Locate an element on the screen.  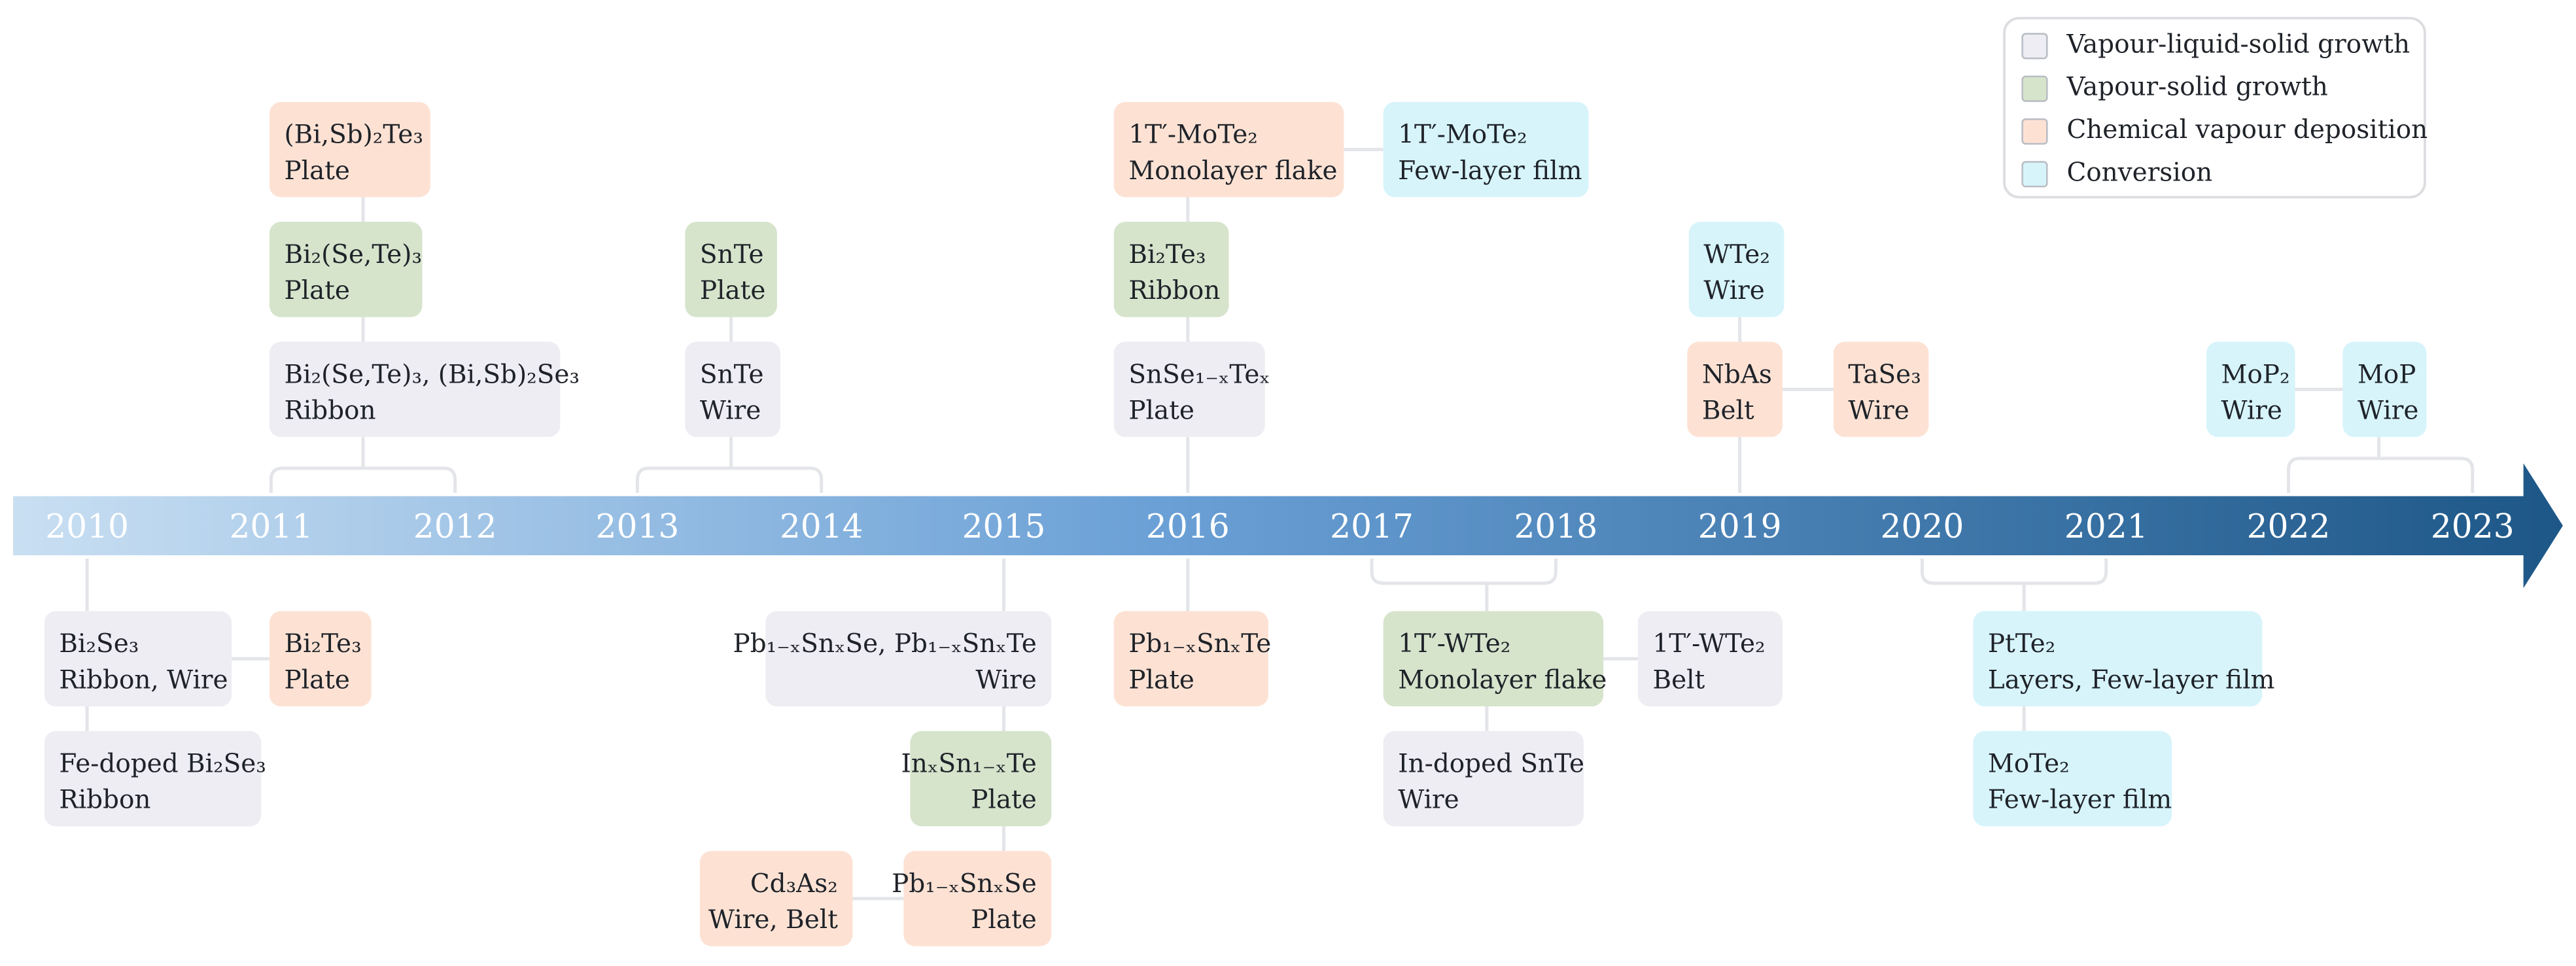
node: Bi₂Se₃ Ribbon, Wire is located at coordinates (138, 659).